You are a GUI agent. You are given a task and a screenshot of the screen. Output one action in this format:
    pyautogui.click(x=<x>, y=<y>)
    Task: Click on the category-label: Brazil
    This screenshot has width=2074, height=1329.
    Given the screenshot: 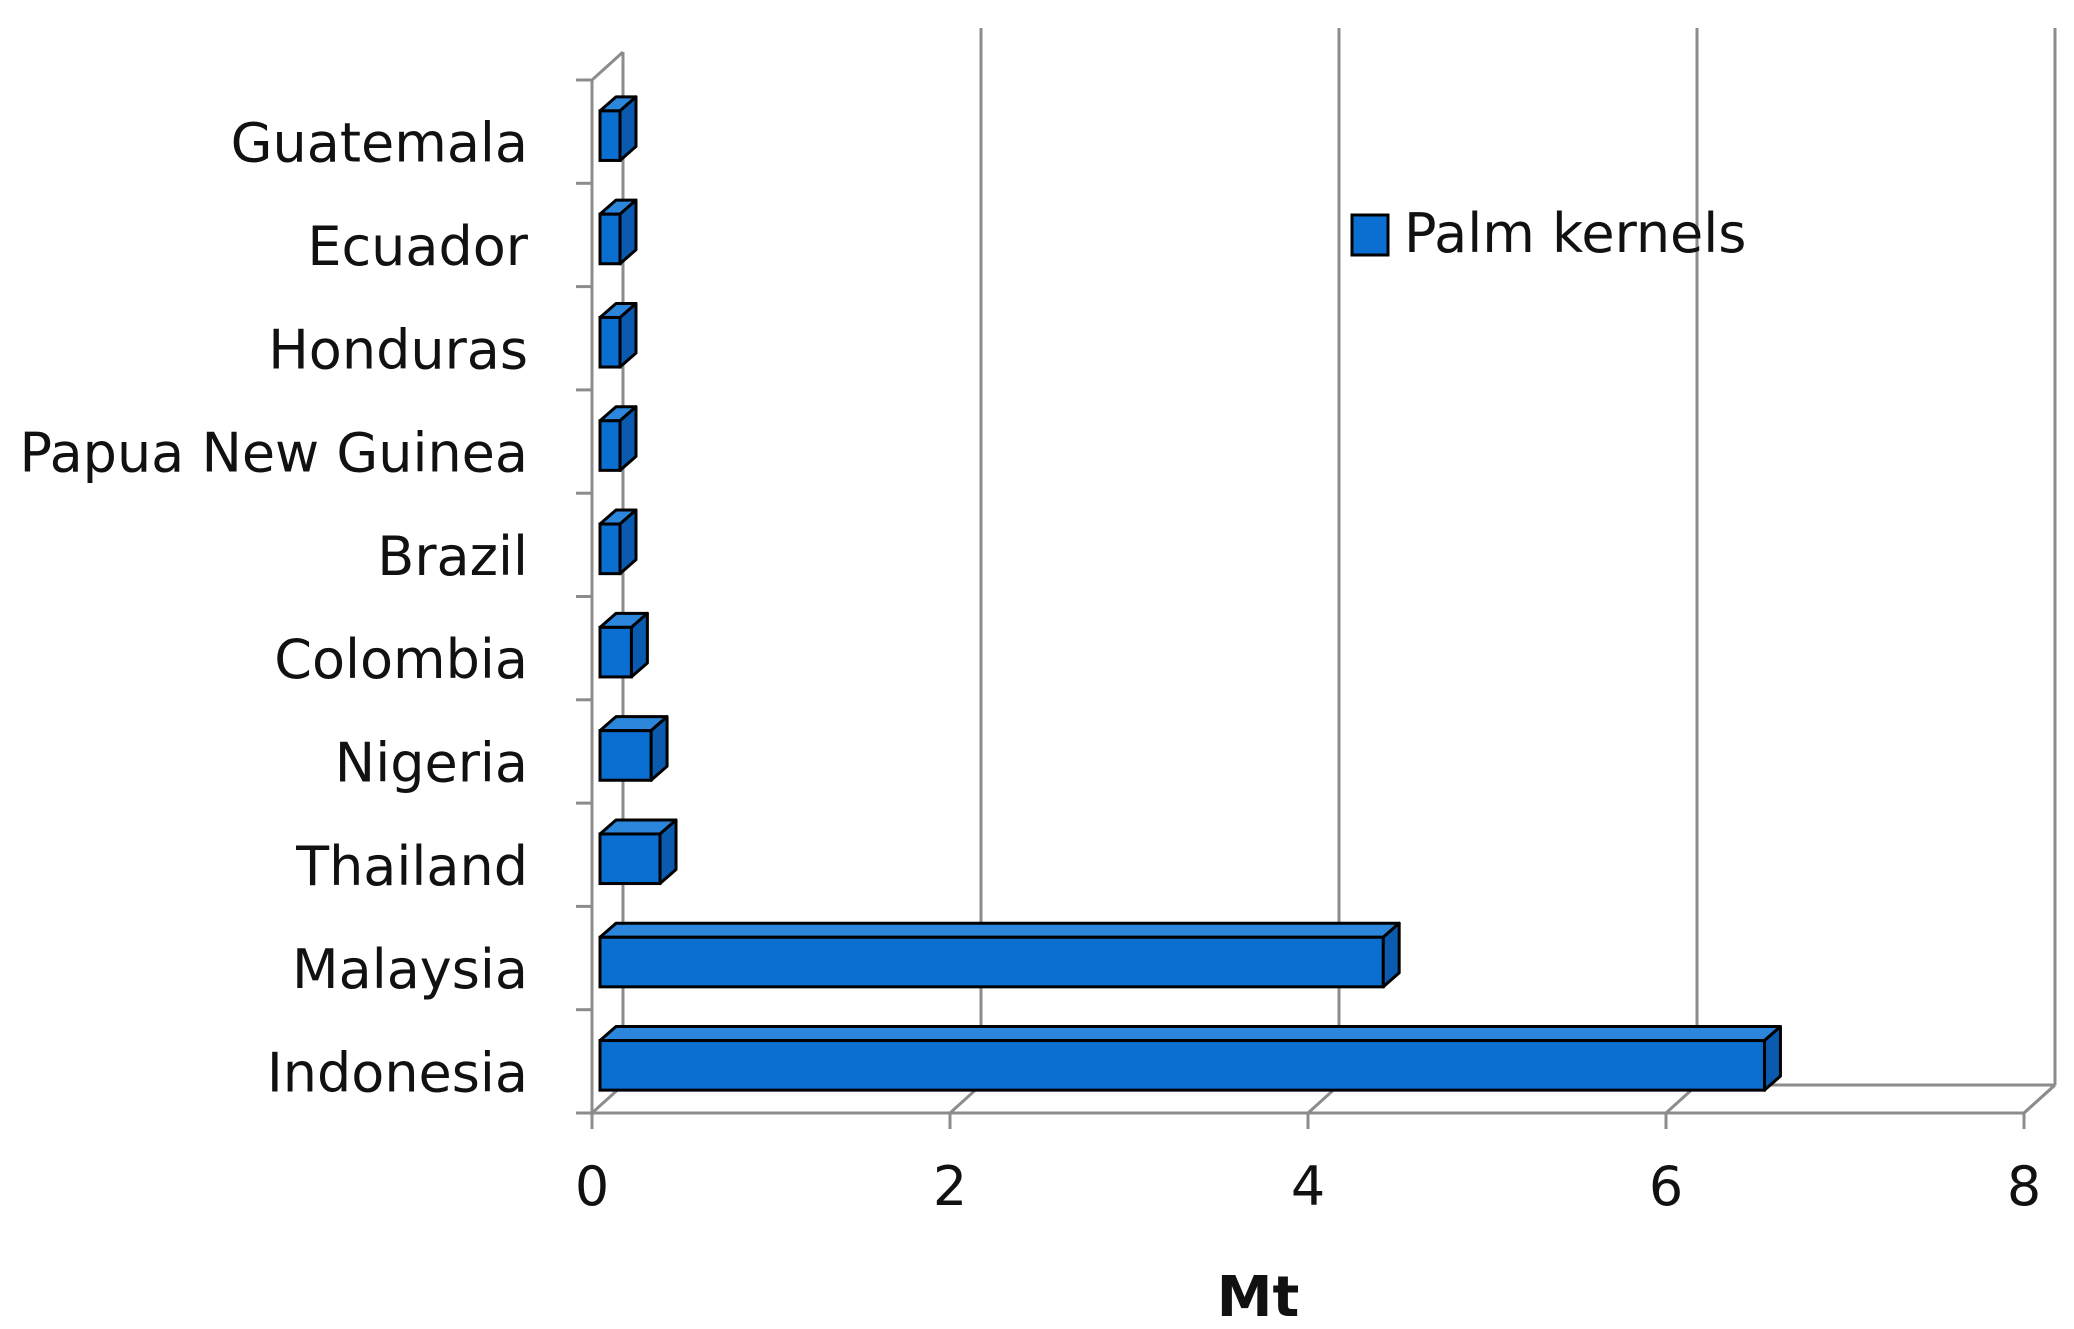 What is the action you would take?
    pyautogui.click(x=452, y=556)
    